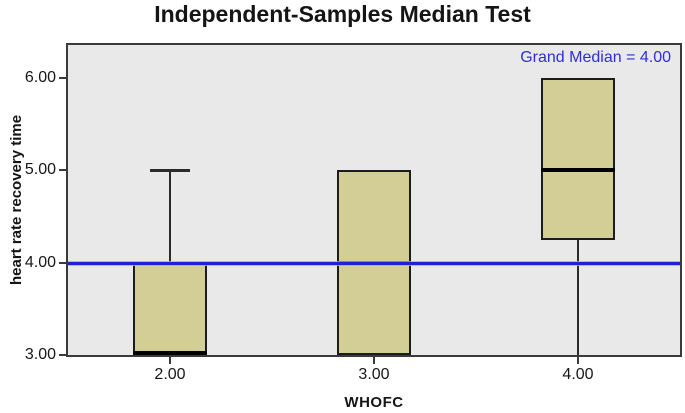  What do you see at coordinates (16, 200) in the screenshot?
I see `y-axis-title: heart rate recovery time` at bounding box center [16, 200].